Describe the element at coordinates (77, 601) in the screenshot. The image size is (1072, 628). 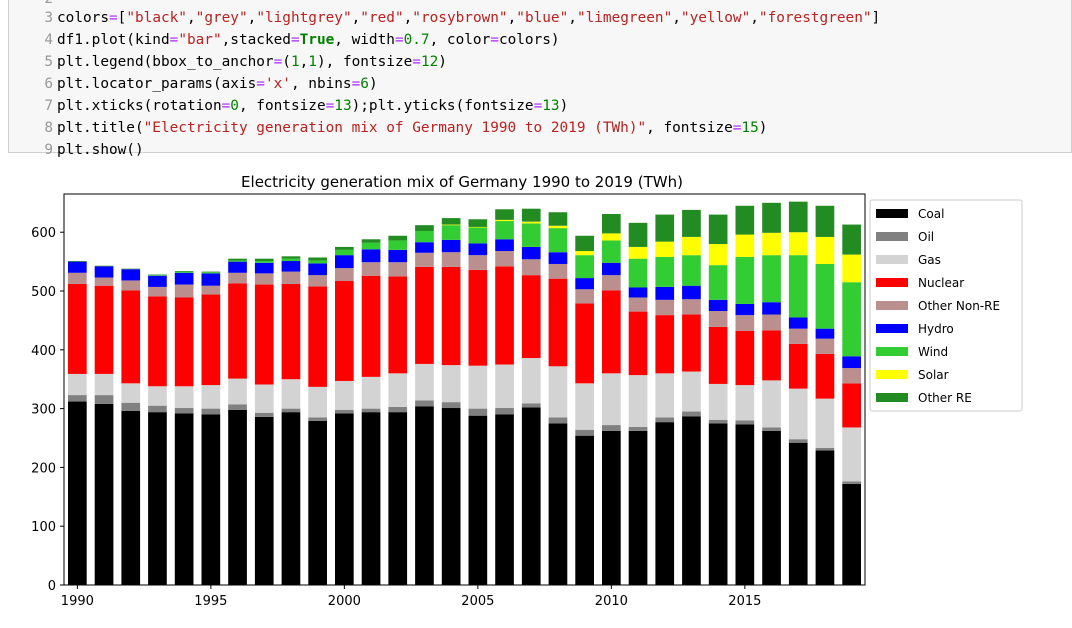
I see `x-tick-label: 1990` at that location.